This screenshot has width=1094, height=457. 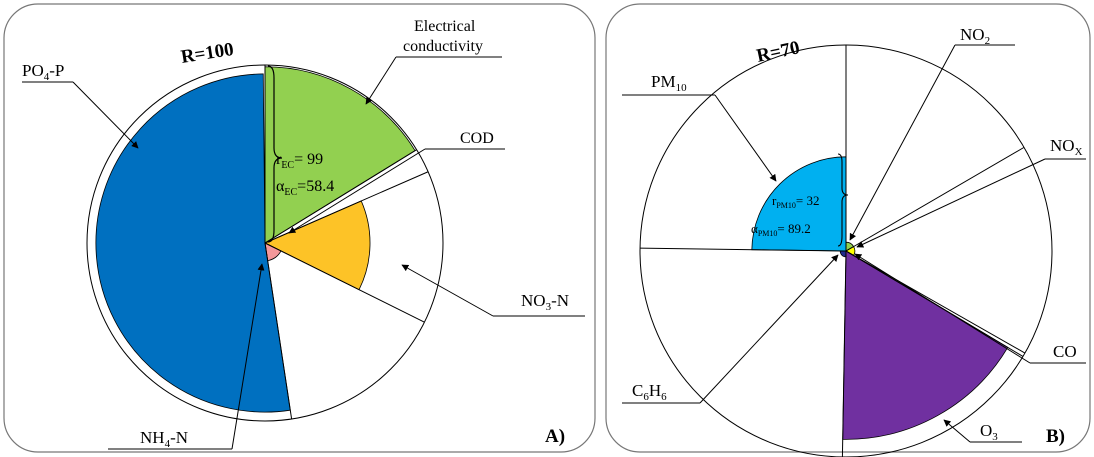 I want to click on panel-b-label: B), so click(x=1055, y=436).